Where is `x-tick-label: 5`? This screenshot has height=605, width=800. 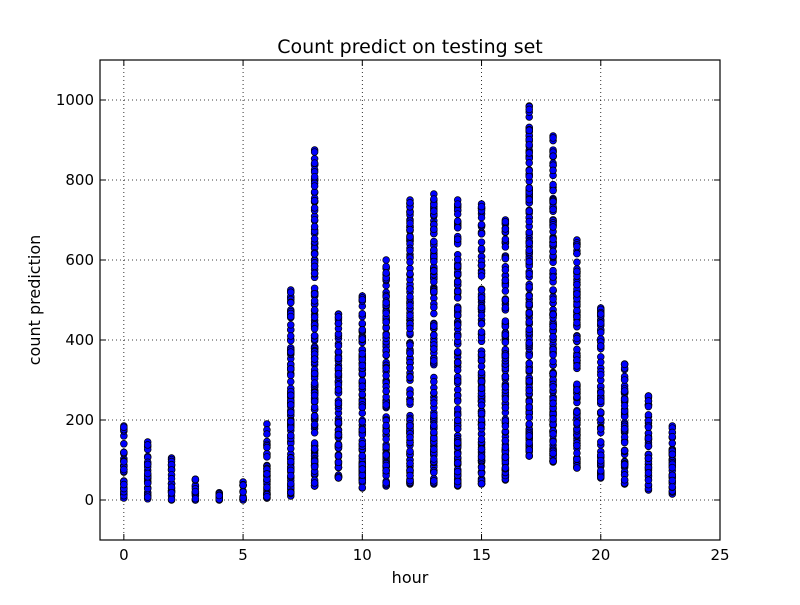
x-tick-label: 5 is located at coordinates (243, 555).